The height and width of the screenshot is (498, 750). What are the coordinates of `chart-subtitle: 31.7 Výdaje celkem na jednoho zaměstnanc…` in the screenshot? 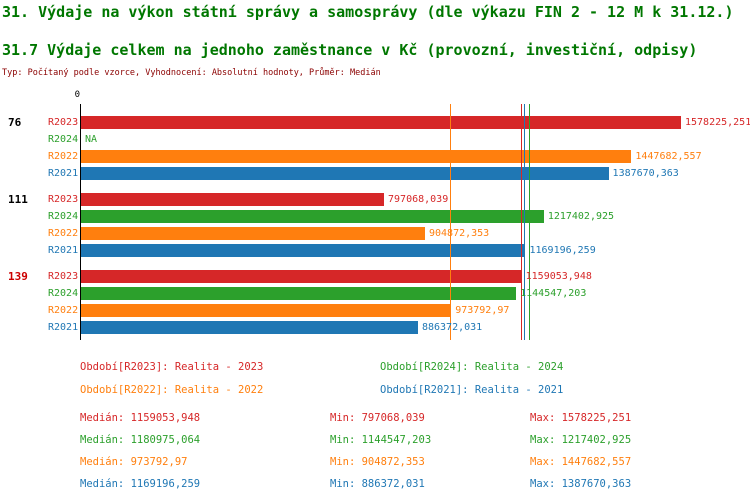 It's located at (350, 50).